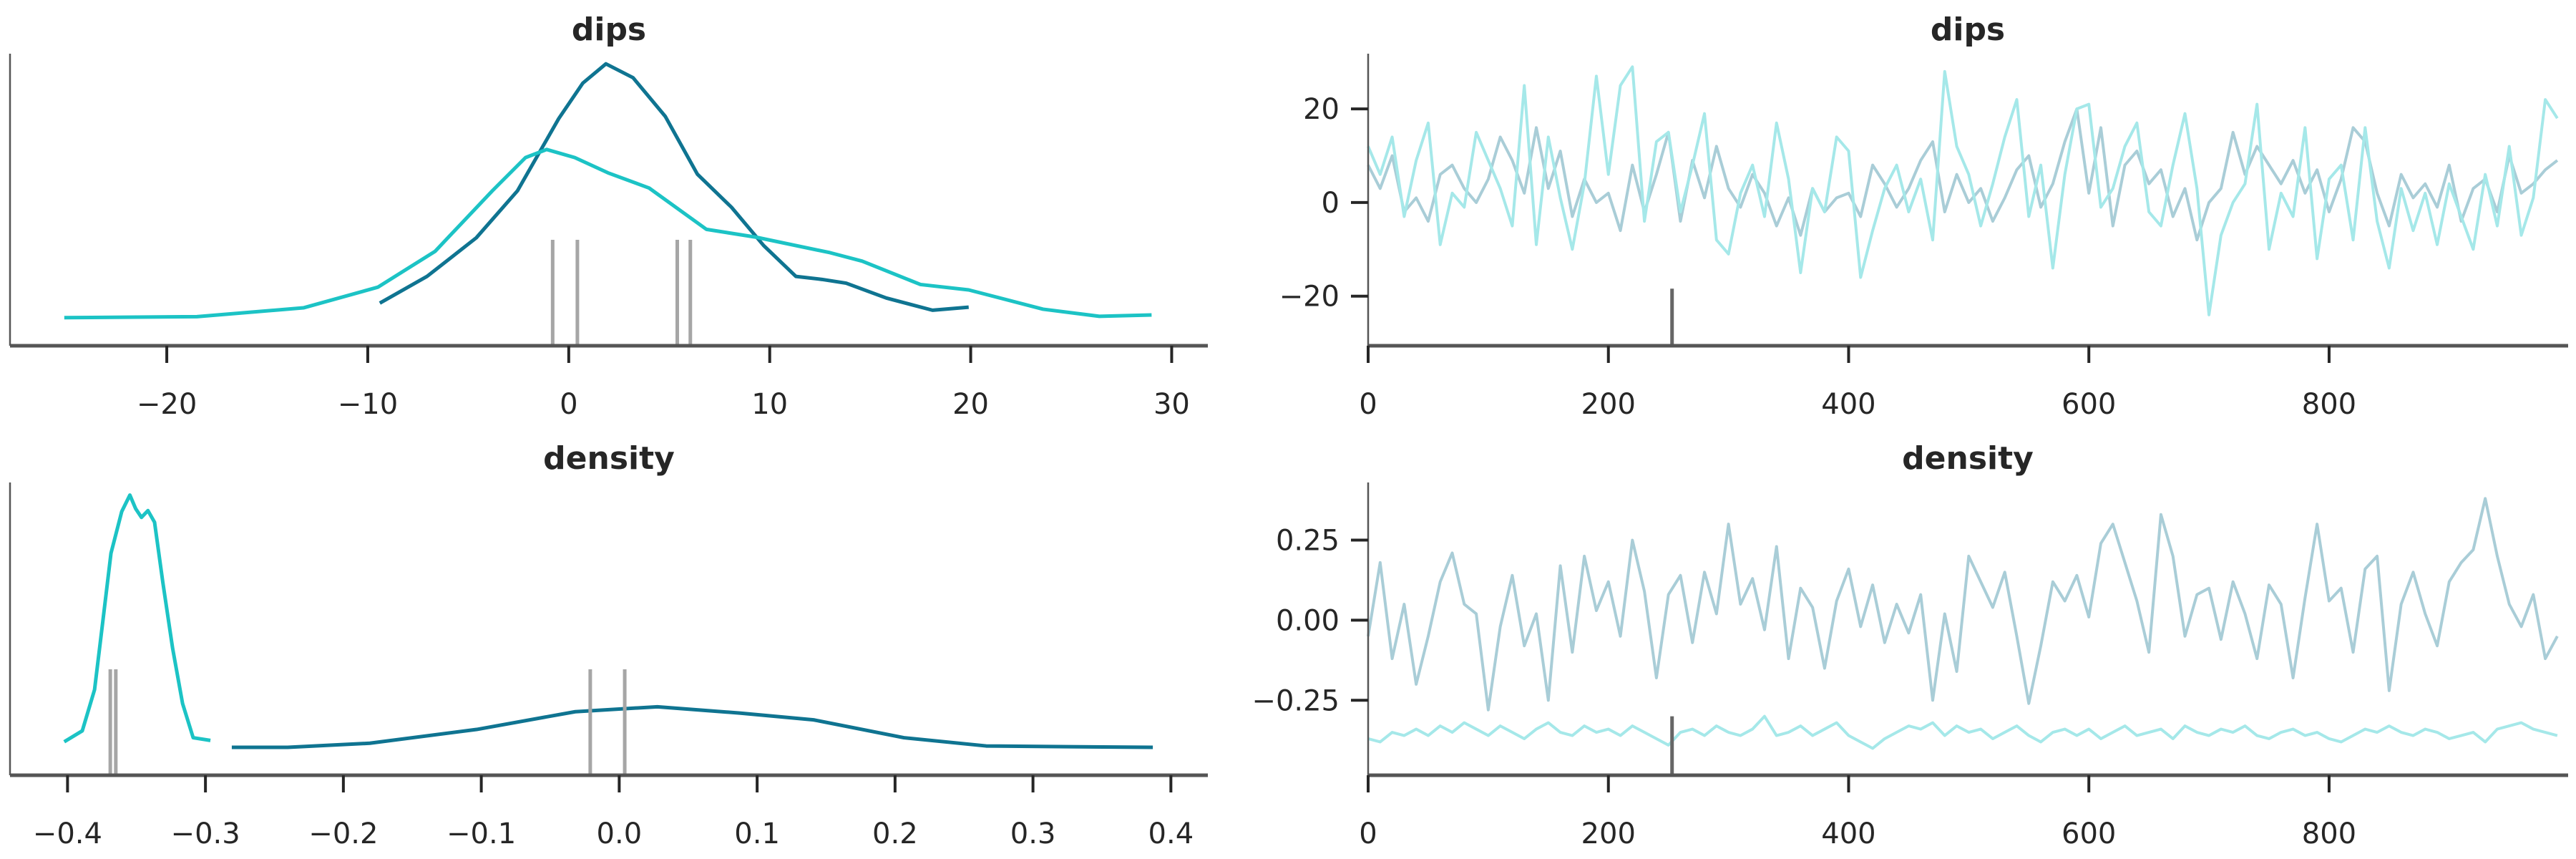 This screenshot has width=2576, height=859. Describe the element at coordinates (609, 29) in the screenshot. I see `title-dips-posterior: dips` at that location.